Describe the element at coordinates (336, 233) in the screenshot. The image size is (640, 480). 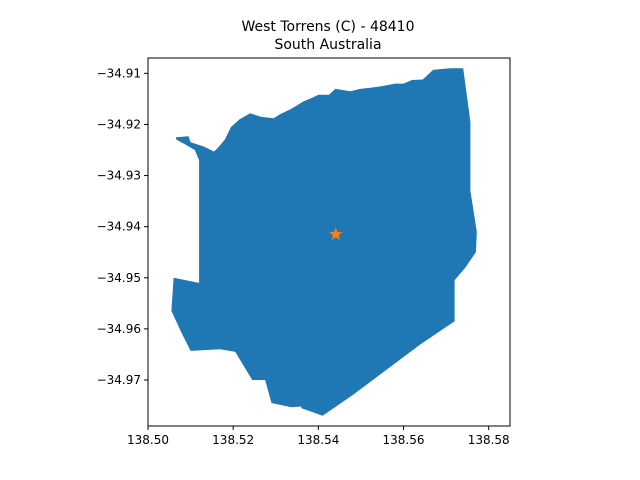
I see `centroid-star-marker` at that location.